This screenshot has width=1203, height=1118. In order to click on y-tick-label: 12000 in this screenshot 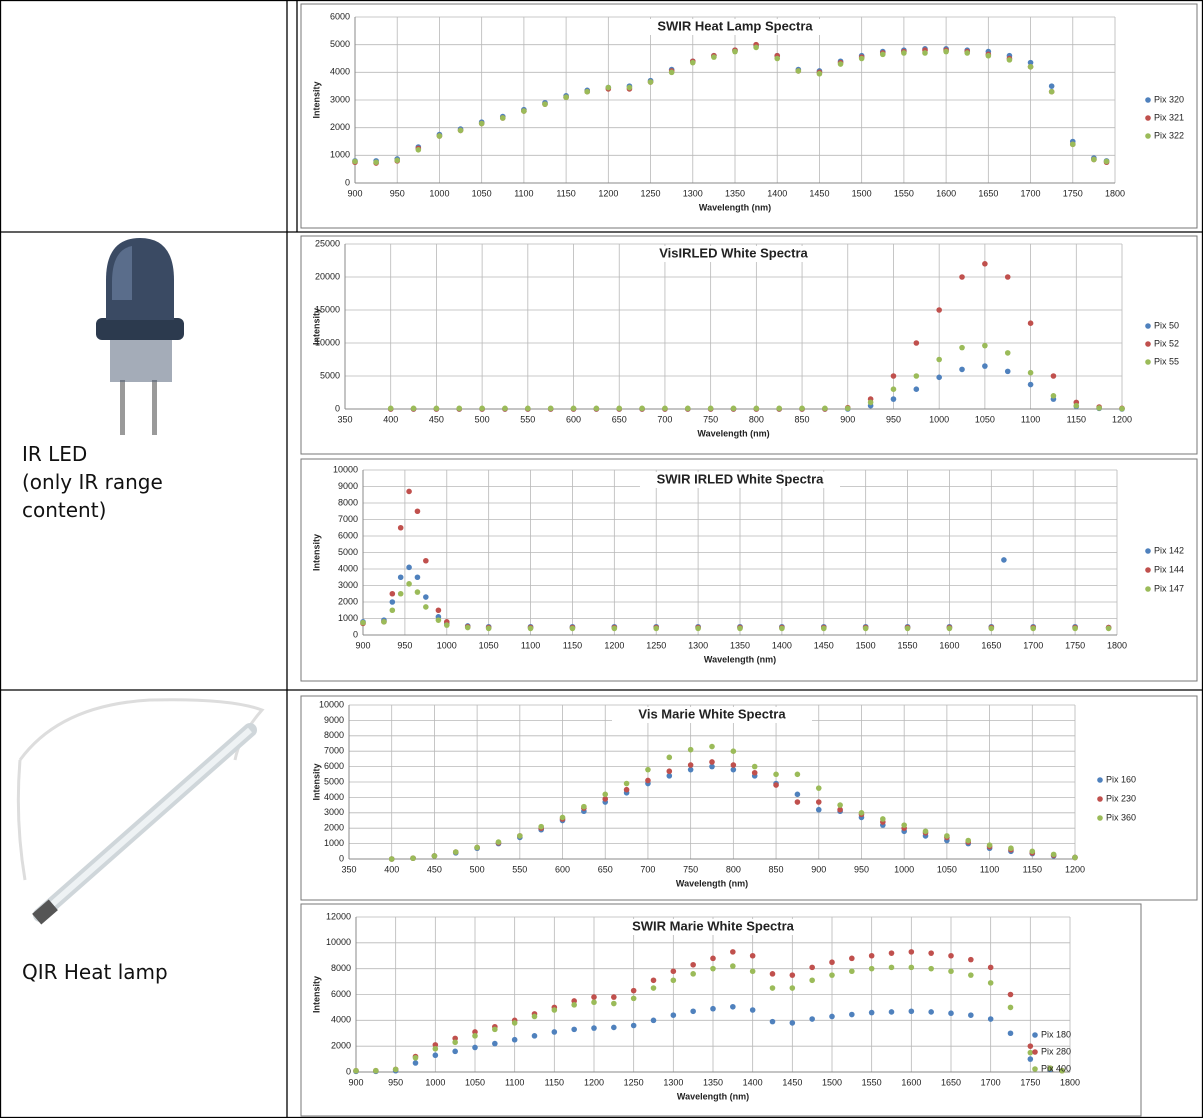, I will do `click(338, 916)`.